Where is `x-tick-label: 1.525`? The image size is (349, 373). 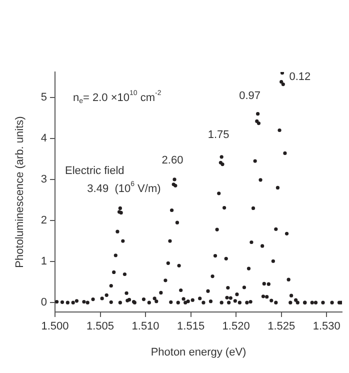 x-tick-label: 1.525 is located at coordinates (282, 326).